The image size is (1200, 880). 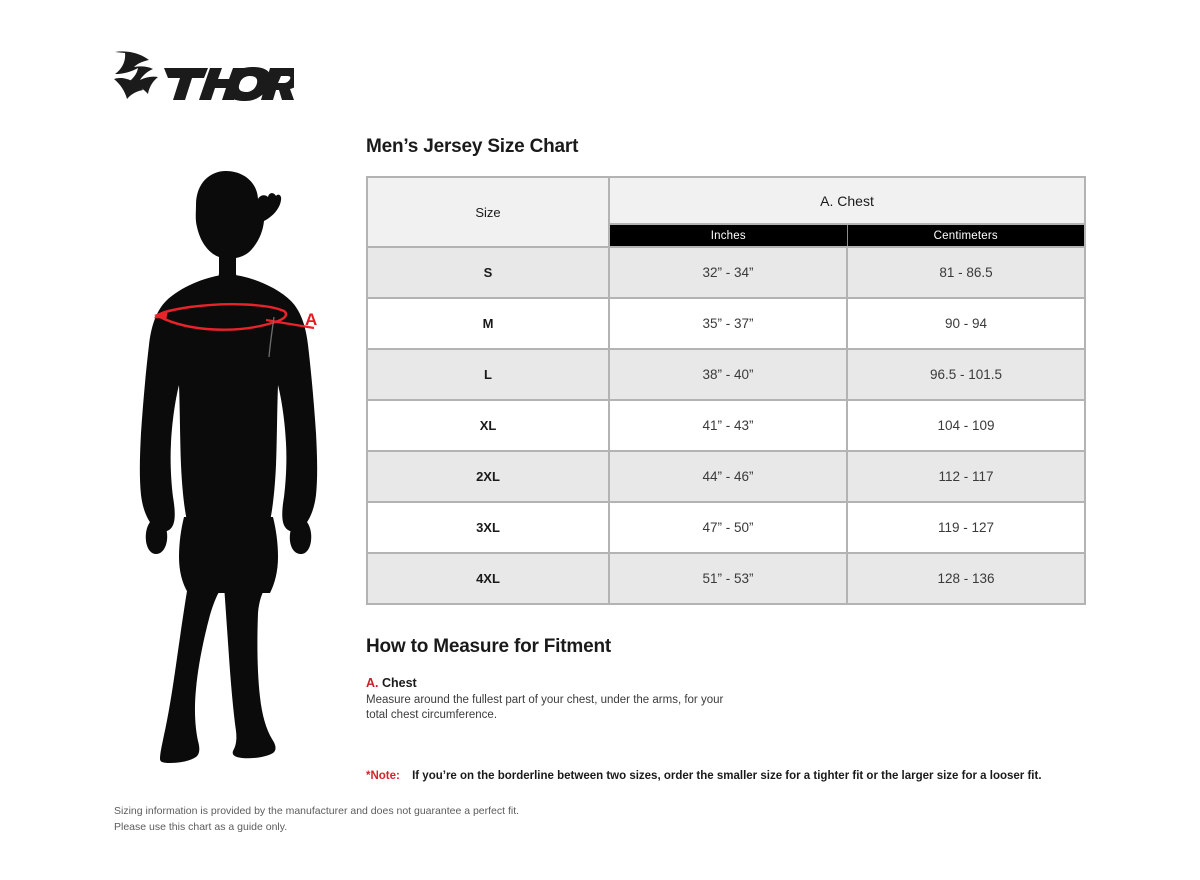 I want to click on male-body-silhouette, so click(x=228, y=465).